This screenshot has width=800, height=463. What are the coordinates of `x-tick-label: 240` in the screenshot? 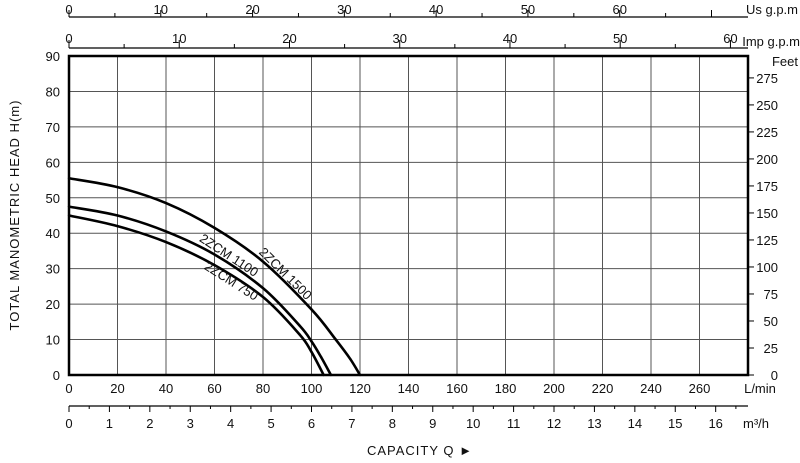 It's located at (651, 388).